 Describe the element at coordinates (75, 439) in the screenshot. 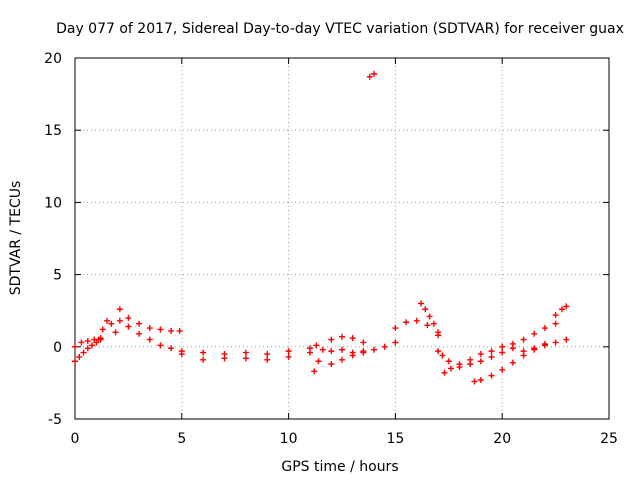

I see `x-tick-label: 0` at that location.